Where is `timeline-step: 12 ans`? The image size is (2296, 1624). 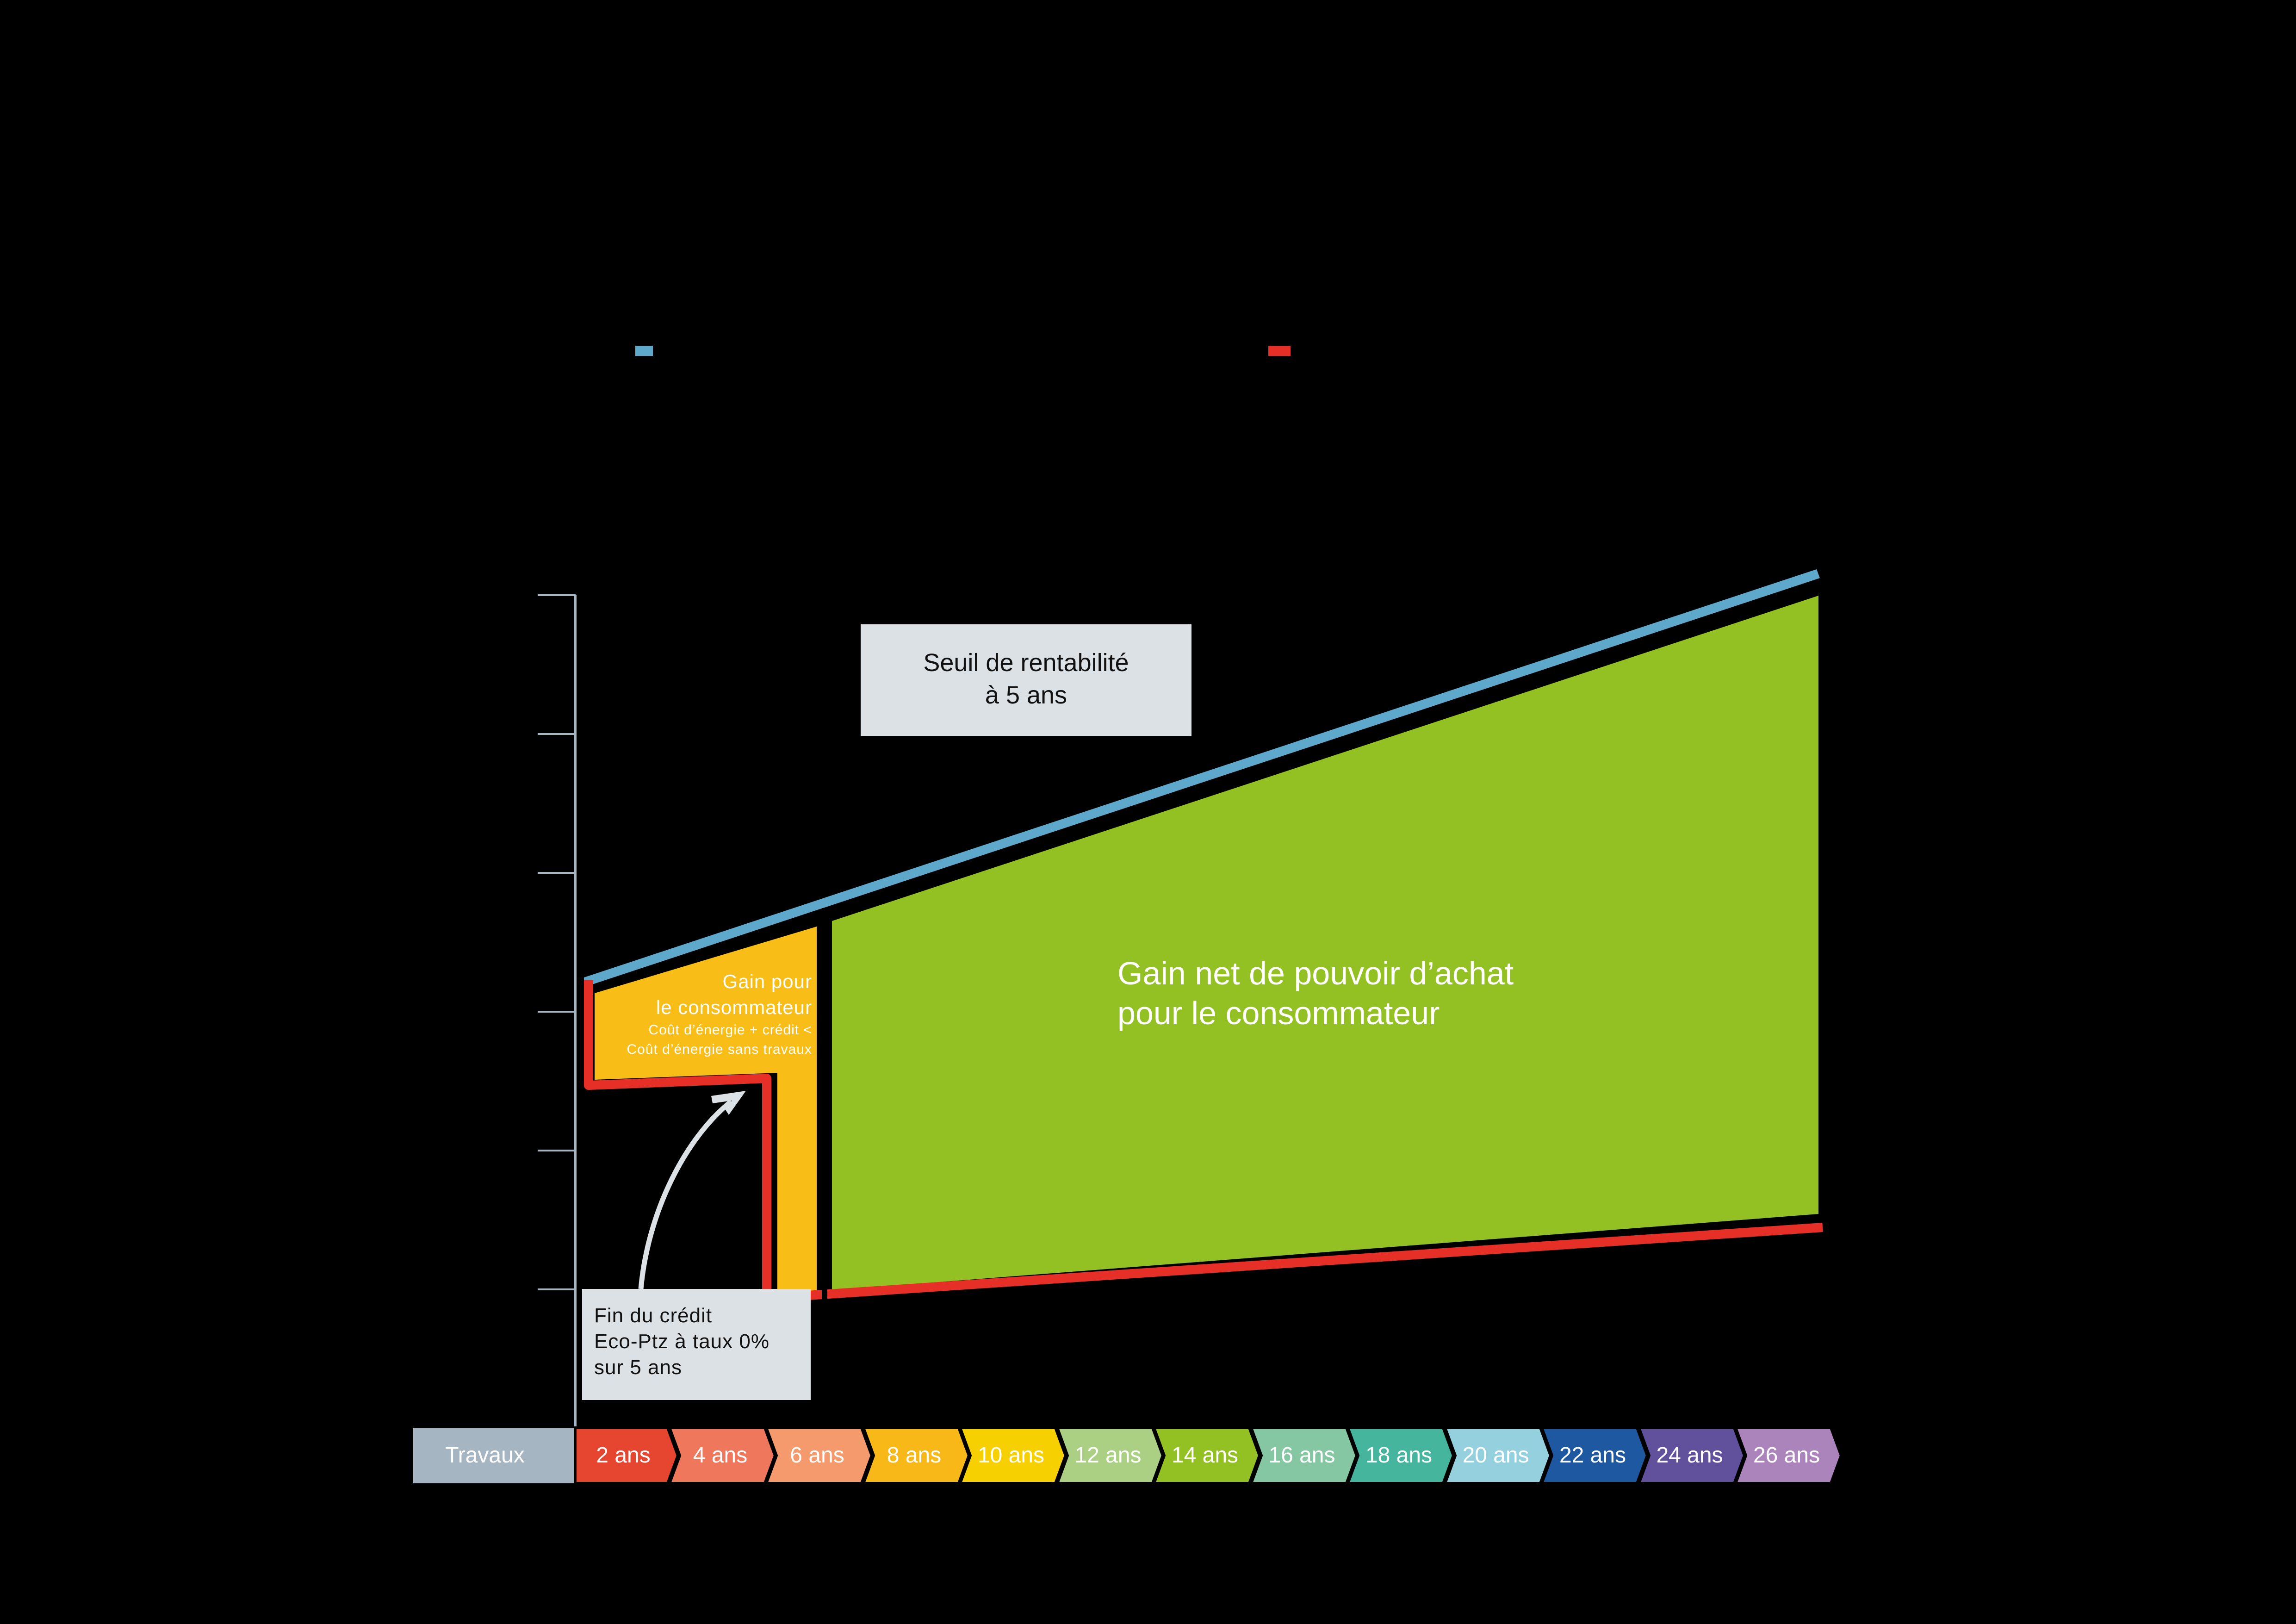
timeline-step: 12 ans is located at coordinates (1111, 1455).